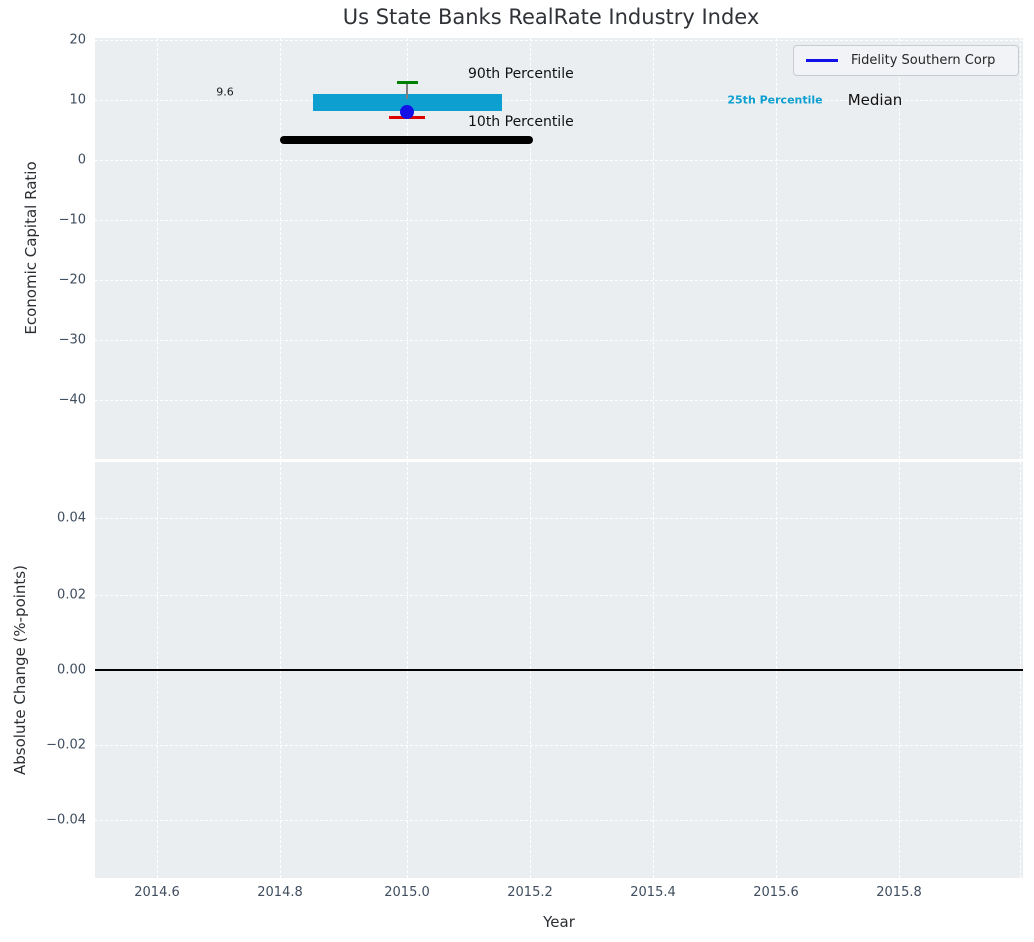  Describe the element at coordinates (66, 745) in the screenshot. I see `ytick-label: −0.02` at that location.